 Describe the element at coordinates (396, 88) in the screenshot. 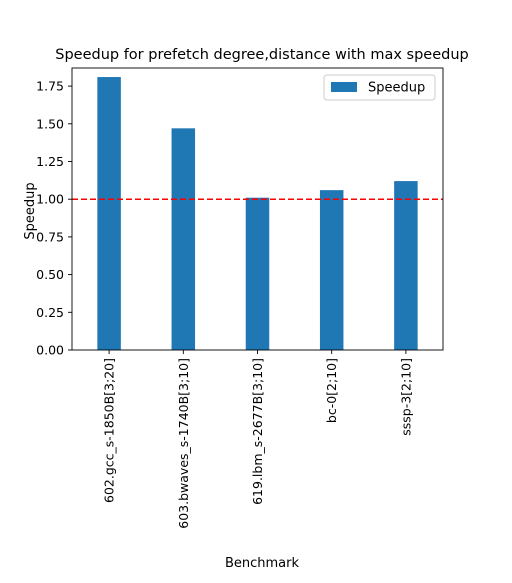

I see `legend-label: Speedup` at that location.